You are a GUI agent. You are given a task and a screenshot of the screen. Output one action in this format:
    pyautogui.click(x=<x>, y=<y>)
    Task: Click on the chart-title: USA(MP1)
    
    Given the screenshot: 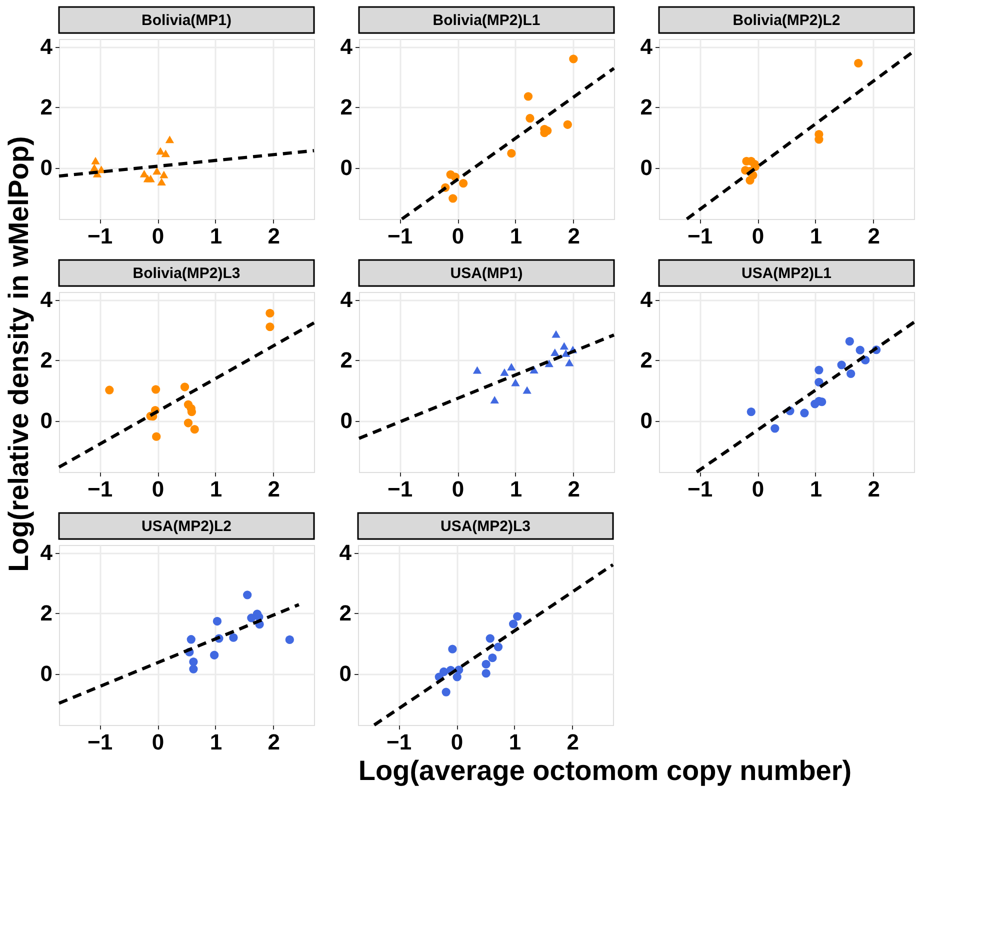 What is the action you would take?
    pyautogui.click(x=486, y=273)
    